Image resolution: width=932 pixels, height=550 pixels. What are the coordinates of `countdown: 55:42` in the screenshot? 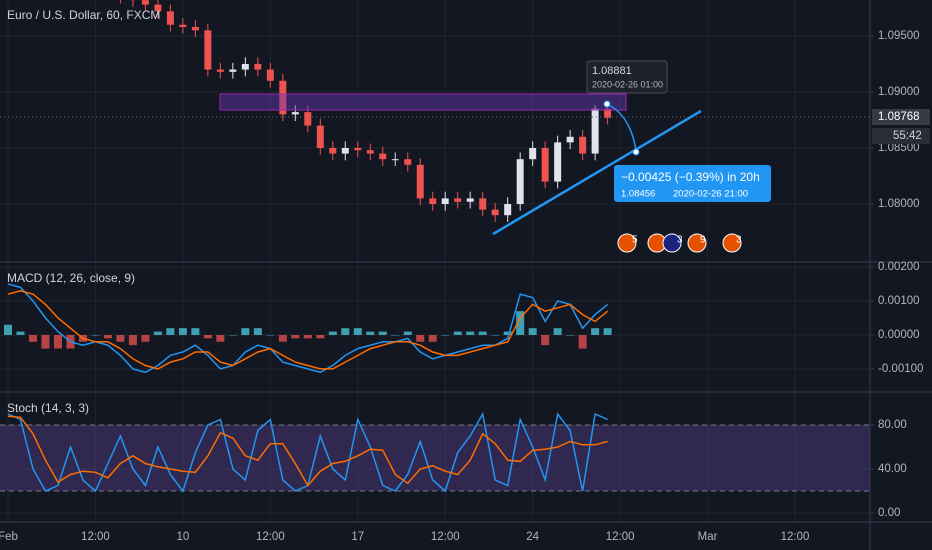 It's located at (907, 136).